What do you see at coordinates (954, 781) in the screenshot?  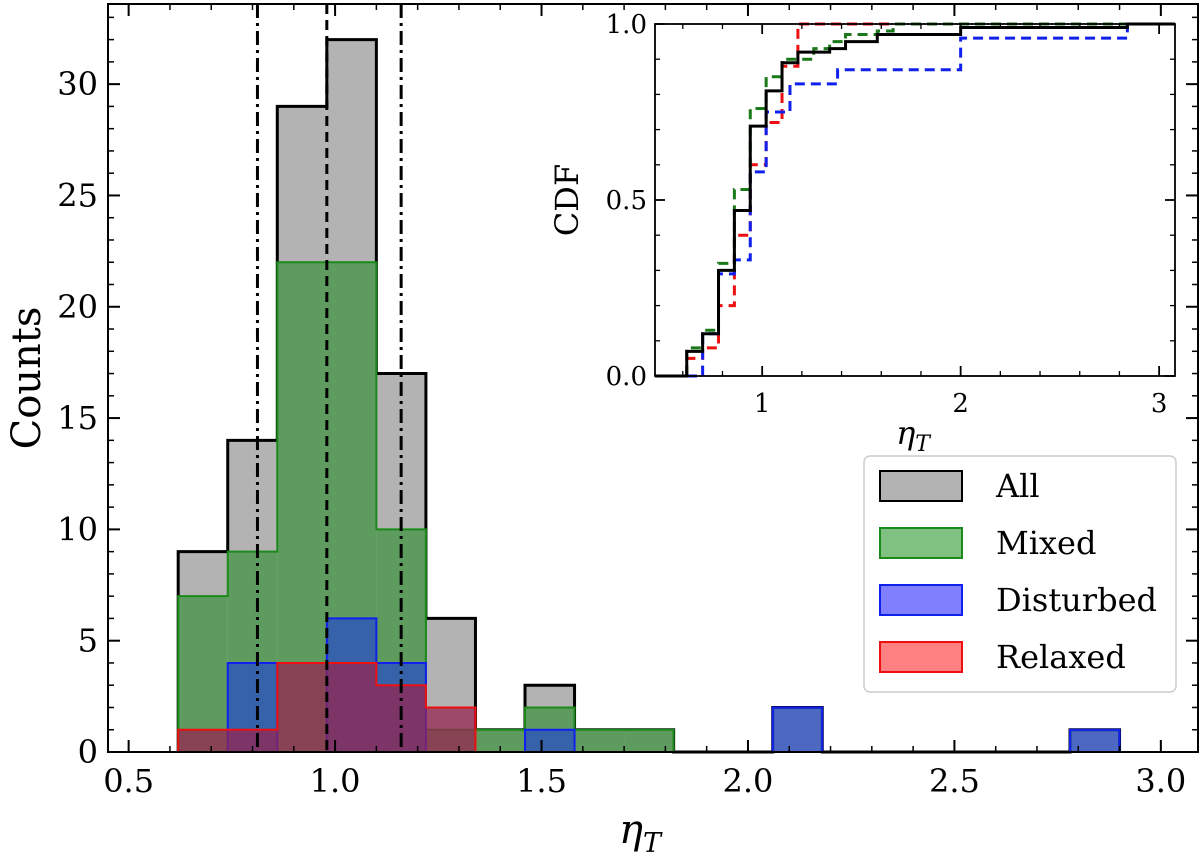 I see `x-tick-label: 2.5` at bounding box center [954, 781].